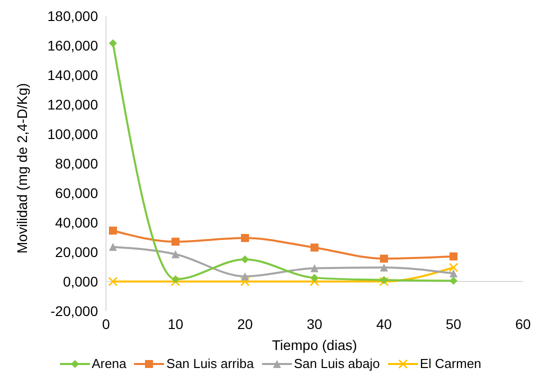 This screenshot has width=551, height=379. What do you see at coordinates (106, 324) in the screenshot?
I see `x-tick-label: 0` at bounding box center [106, 324].